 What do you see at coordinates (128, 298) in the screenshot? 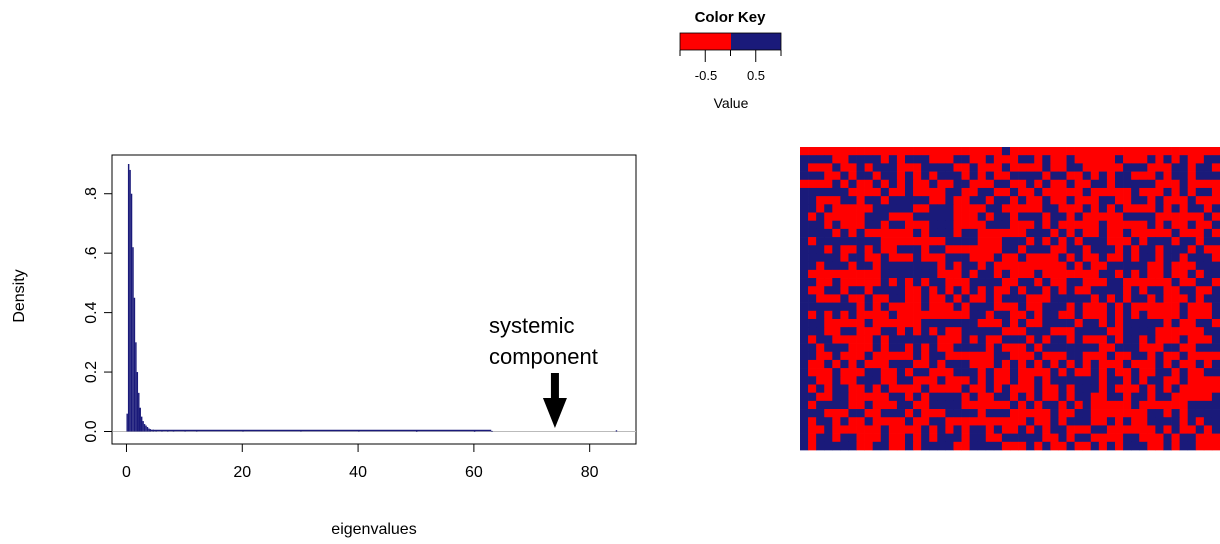
I see `histogram-bar` at bounding box center [128, 298].